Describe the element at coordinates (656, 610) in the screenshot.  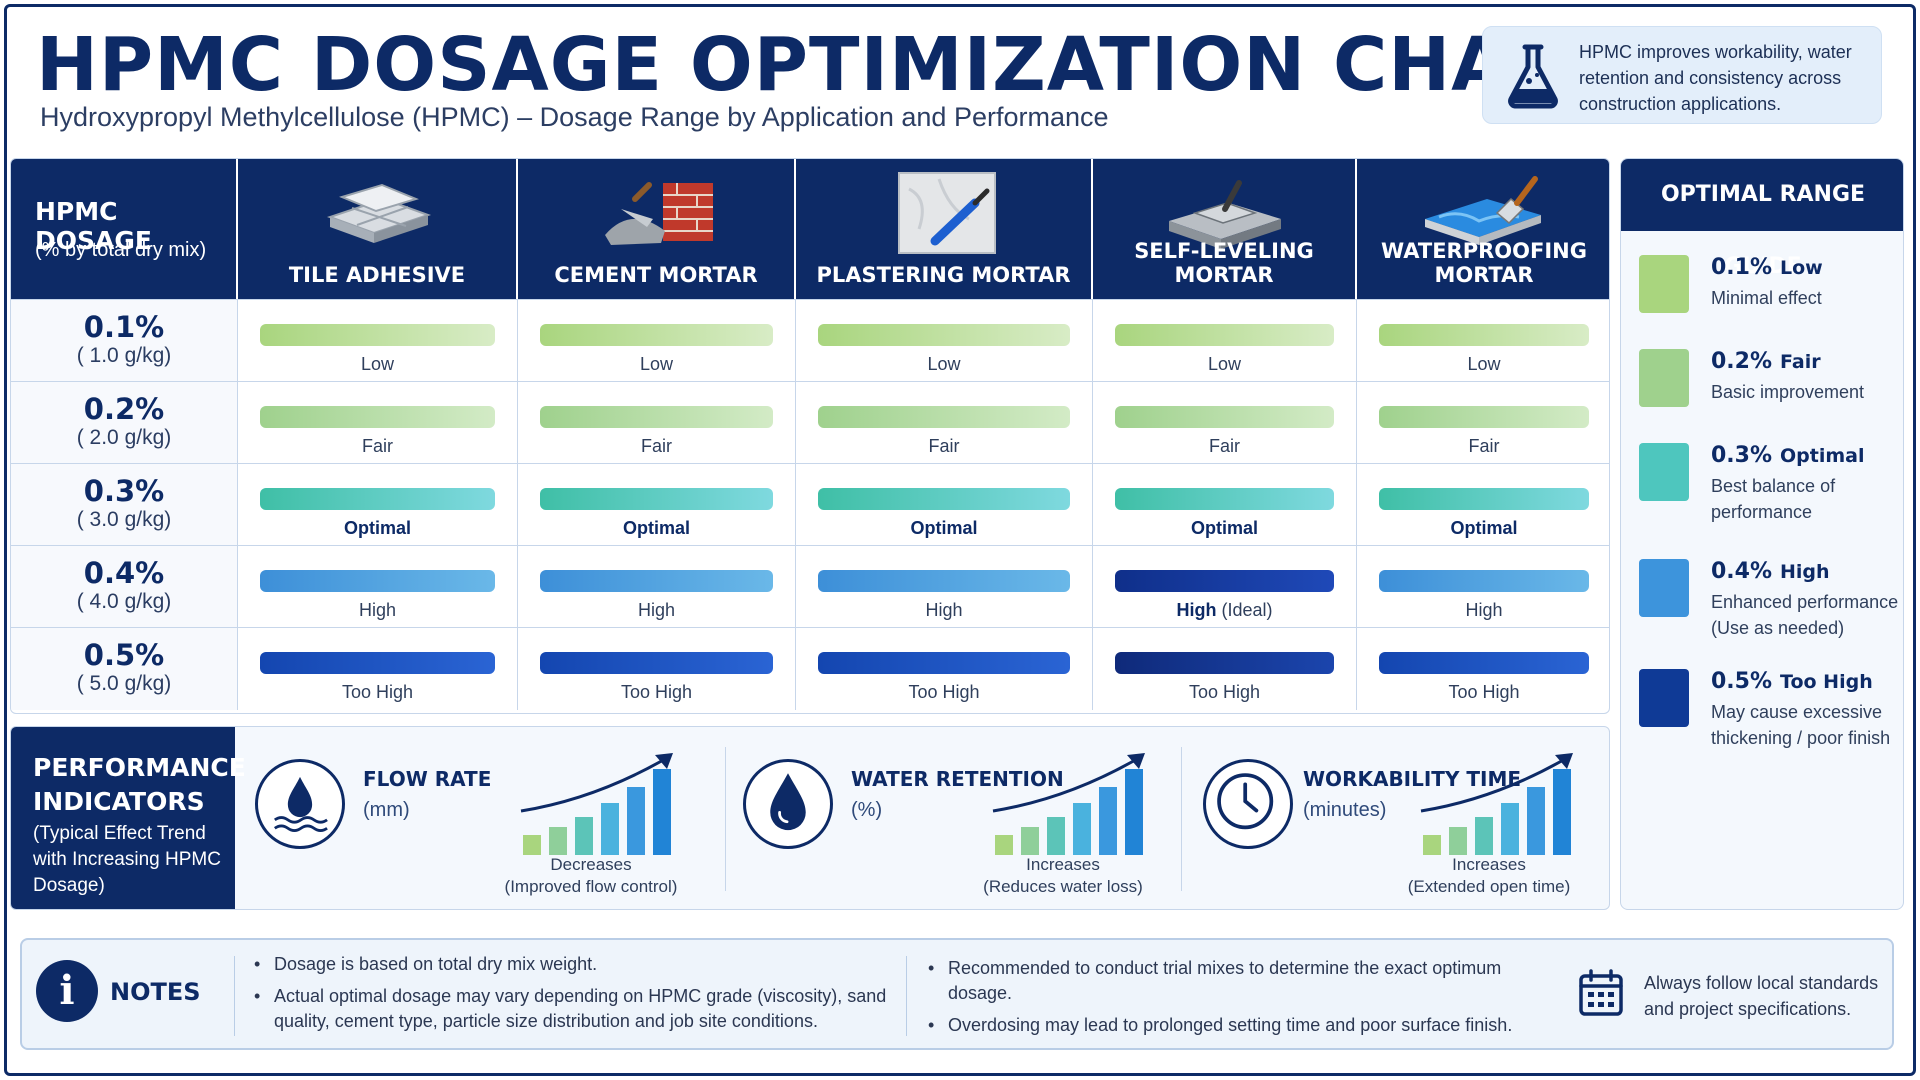
I see `rating-label: High` at that location.